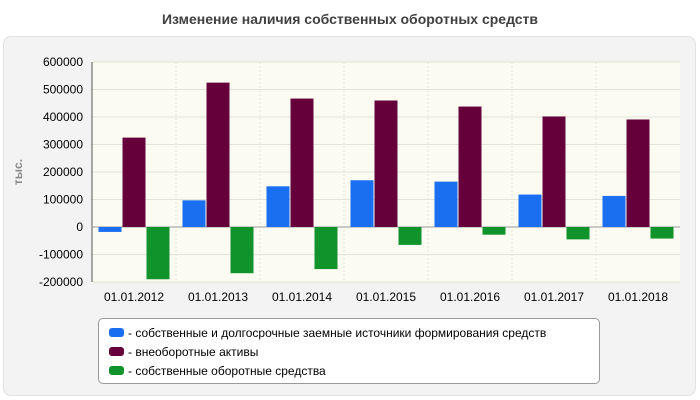 The image size is (700, 400). What do you see at coordinates (302, 297) in the screenshot?
I see `x-tick-label: 01.01.2014` at bounding box center [302, 297].